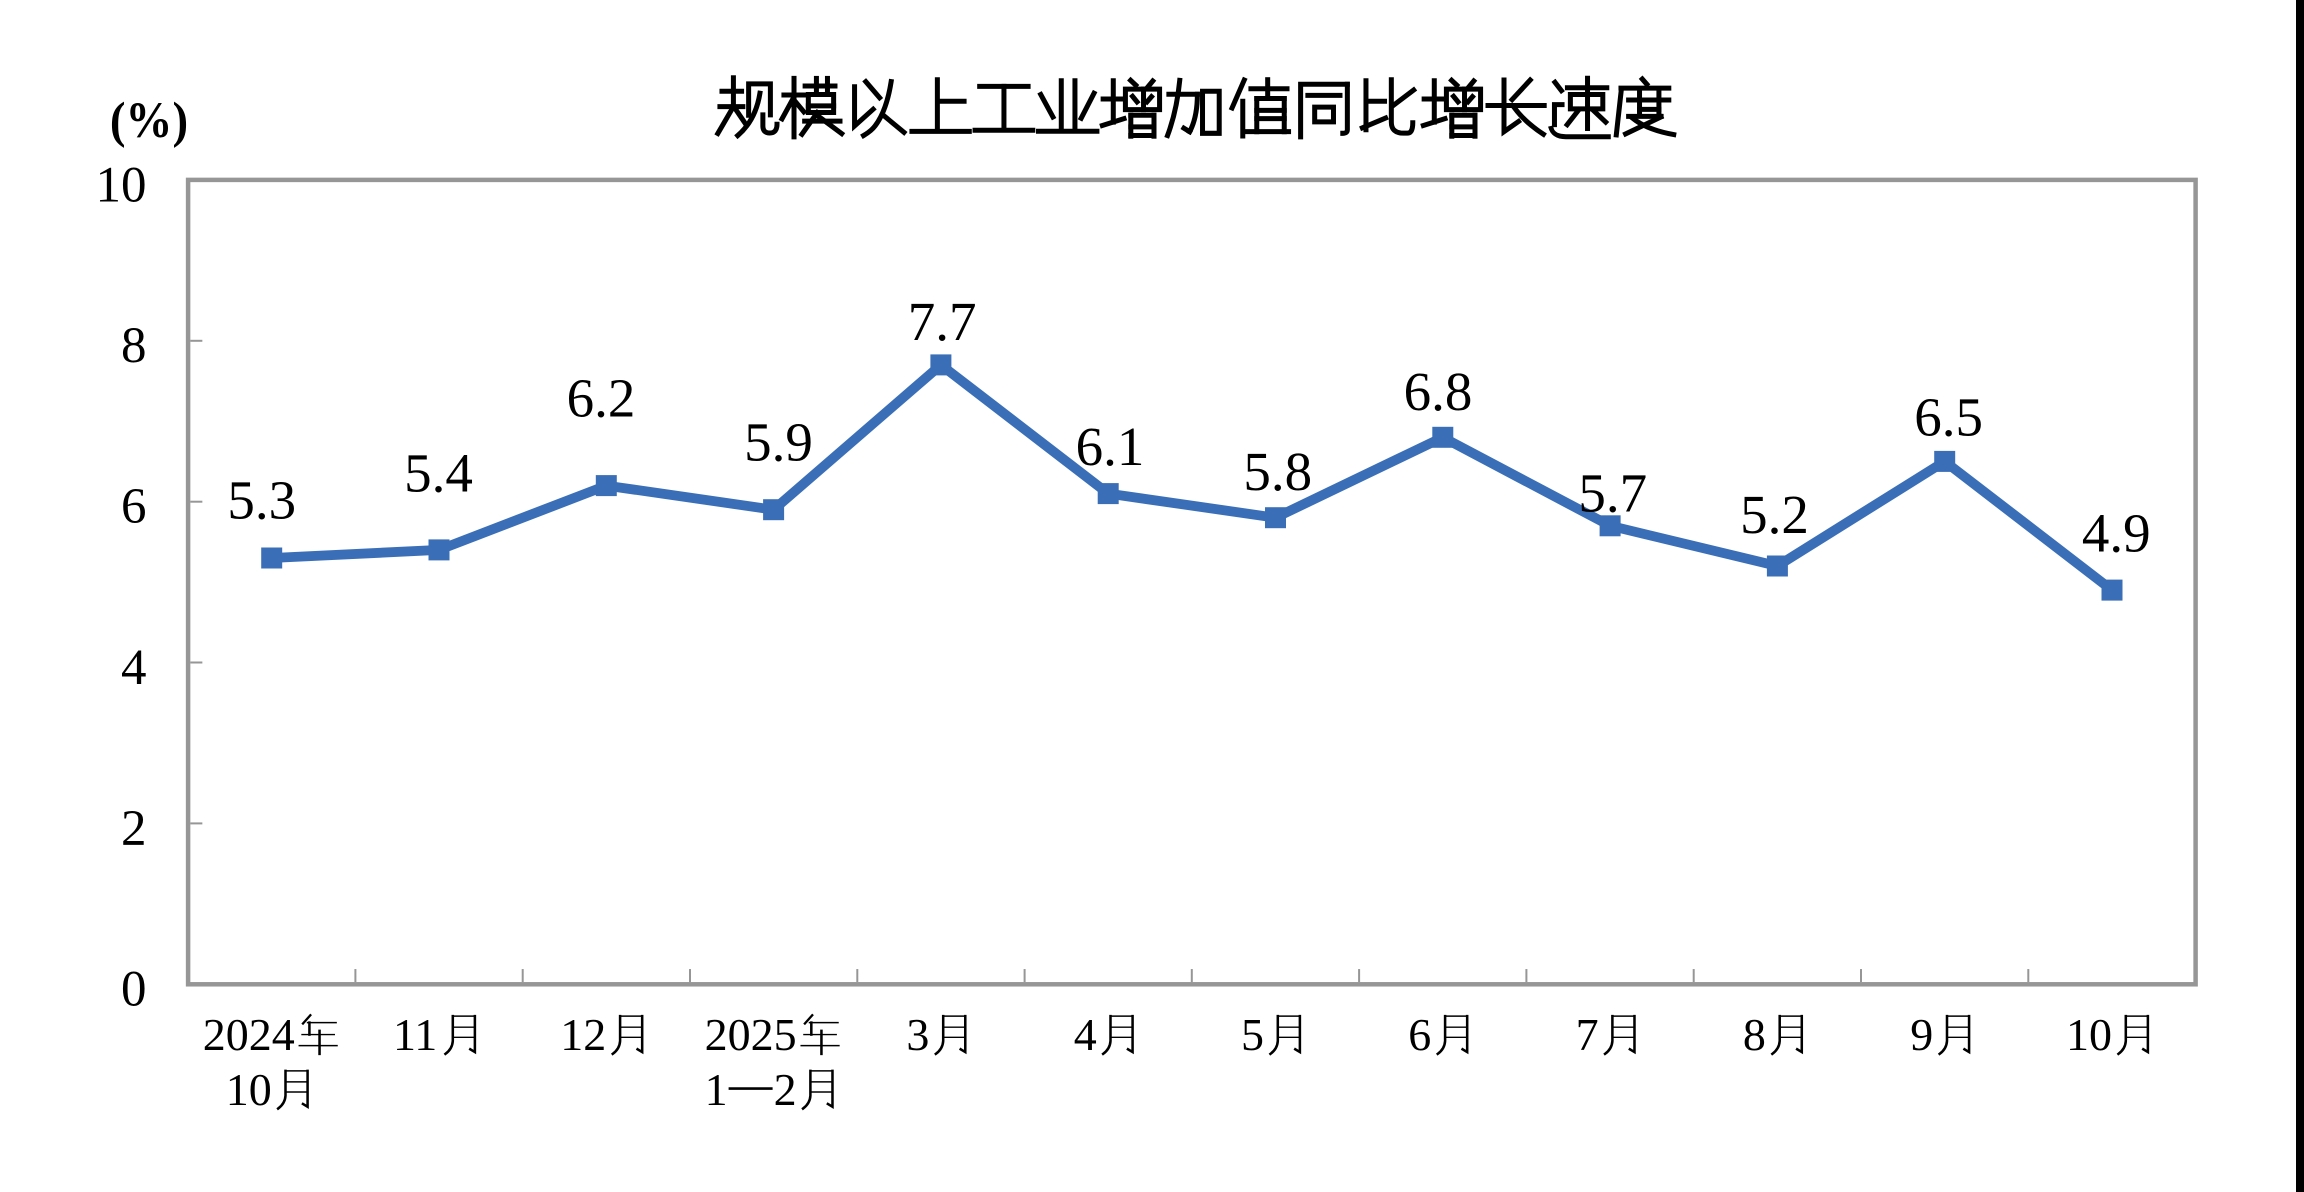 The image size is (2304, 1192). What do you see at coordinates (261, 500) in the screenshot?
I see `svg-text: 5.3` at bounding box center [261, 500].